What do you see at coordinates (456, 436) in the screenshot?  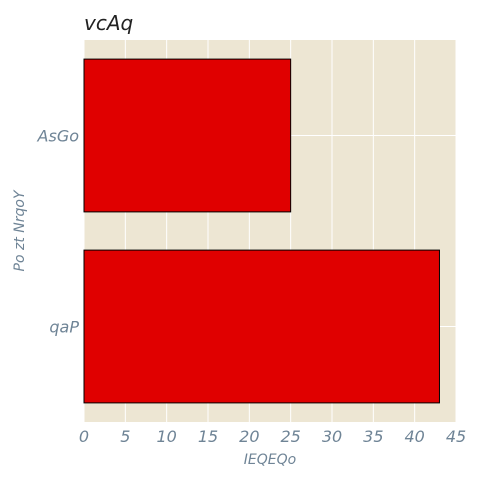 I see `x-tick-label: 45` at bounding box center [456, 436].